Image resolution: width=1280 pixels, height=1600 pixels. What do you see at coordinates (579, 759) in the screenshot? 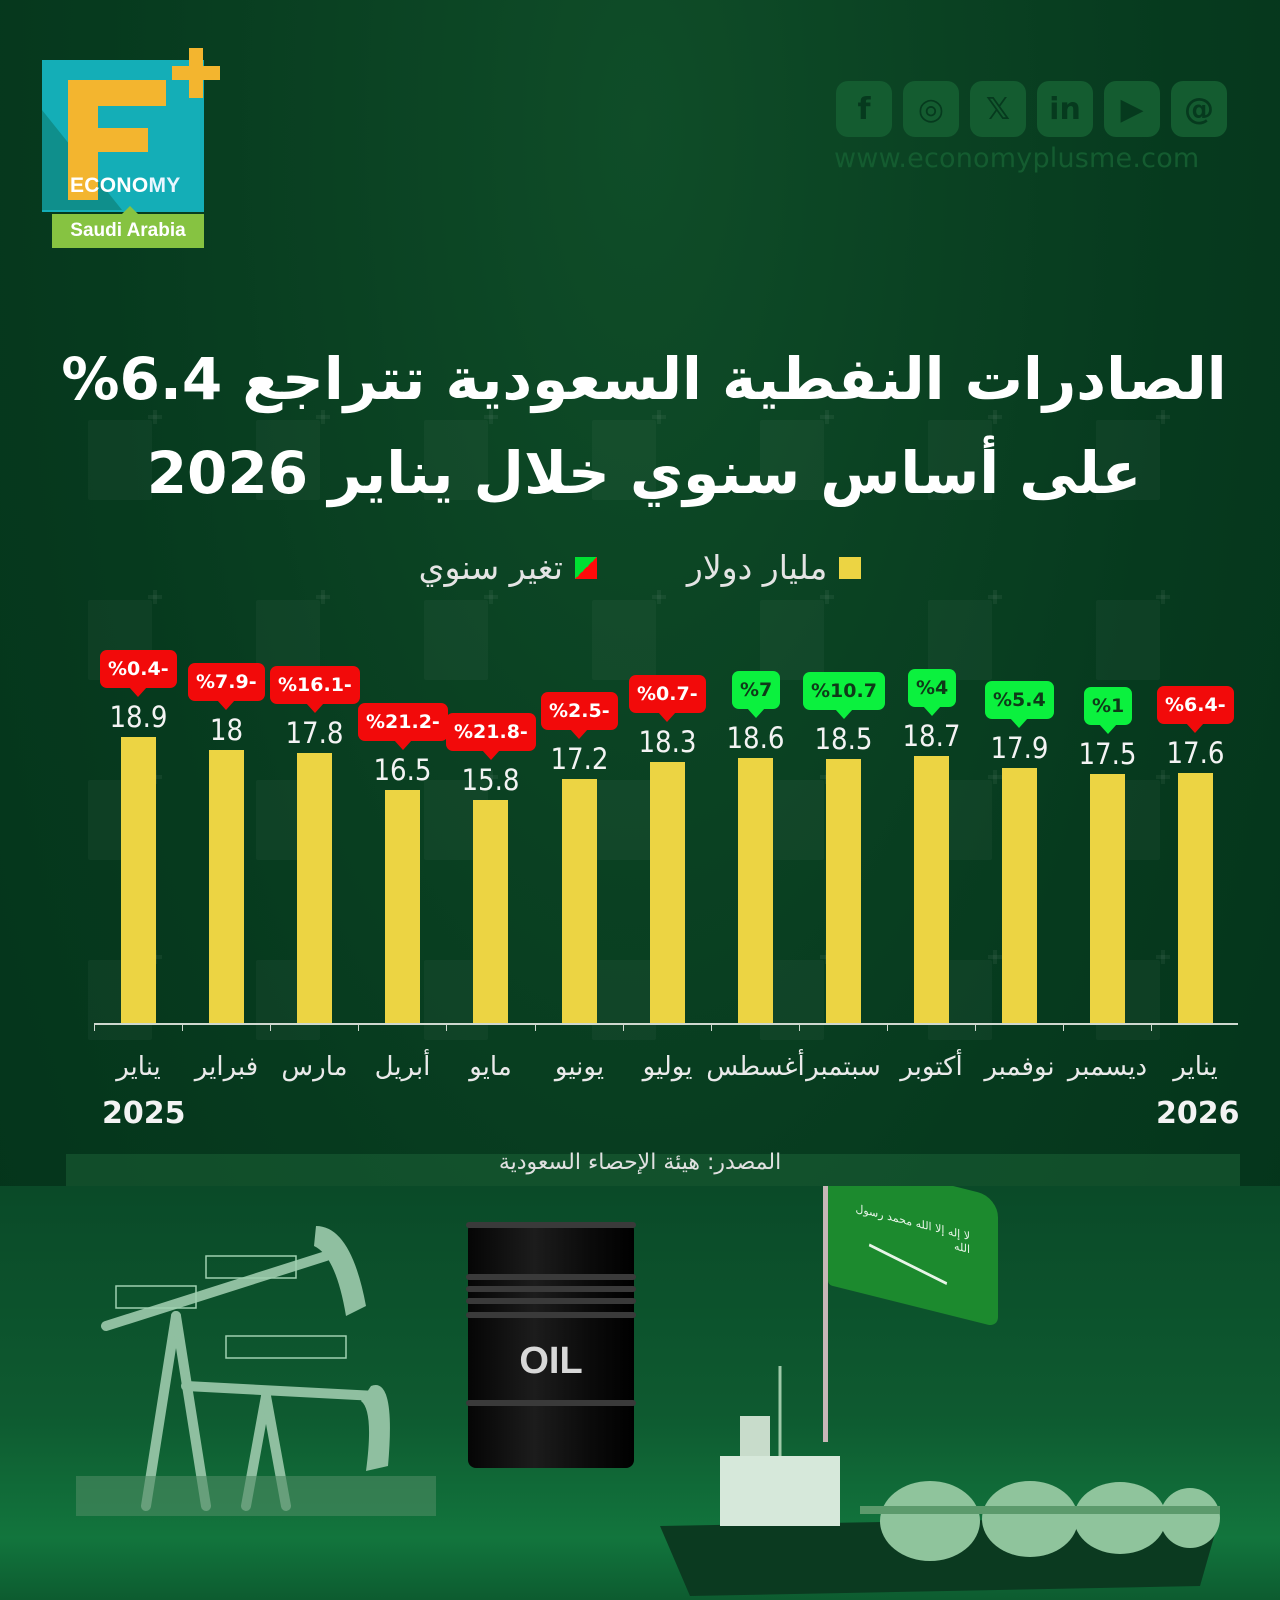
I see `bar-value-label: 17.2` at bounding box center [579, 759].